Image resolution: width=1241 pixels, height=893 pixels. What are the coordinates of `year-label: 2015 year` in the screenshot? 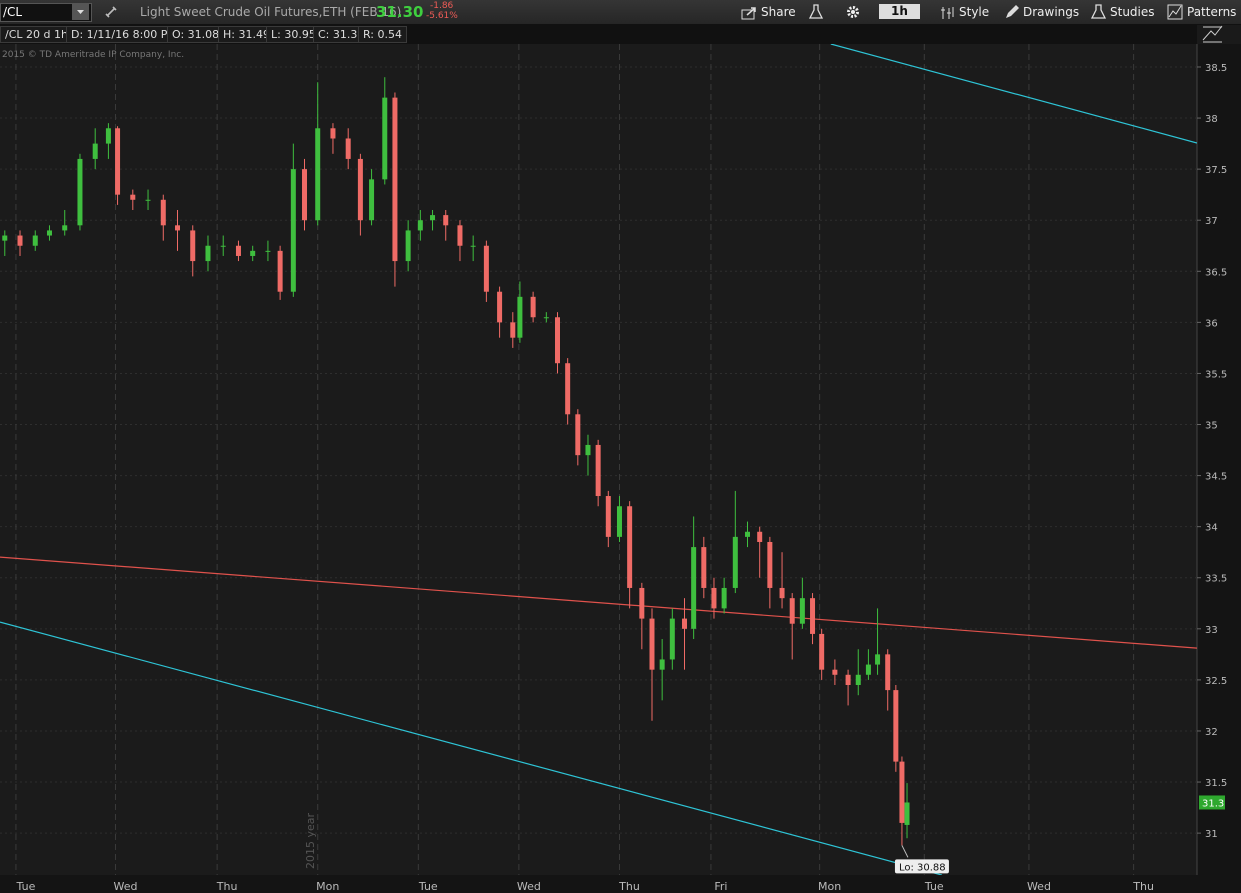 It's located at (310, 841).